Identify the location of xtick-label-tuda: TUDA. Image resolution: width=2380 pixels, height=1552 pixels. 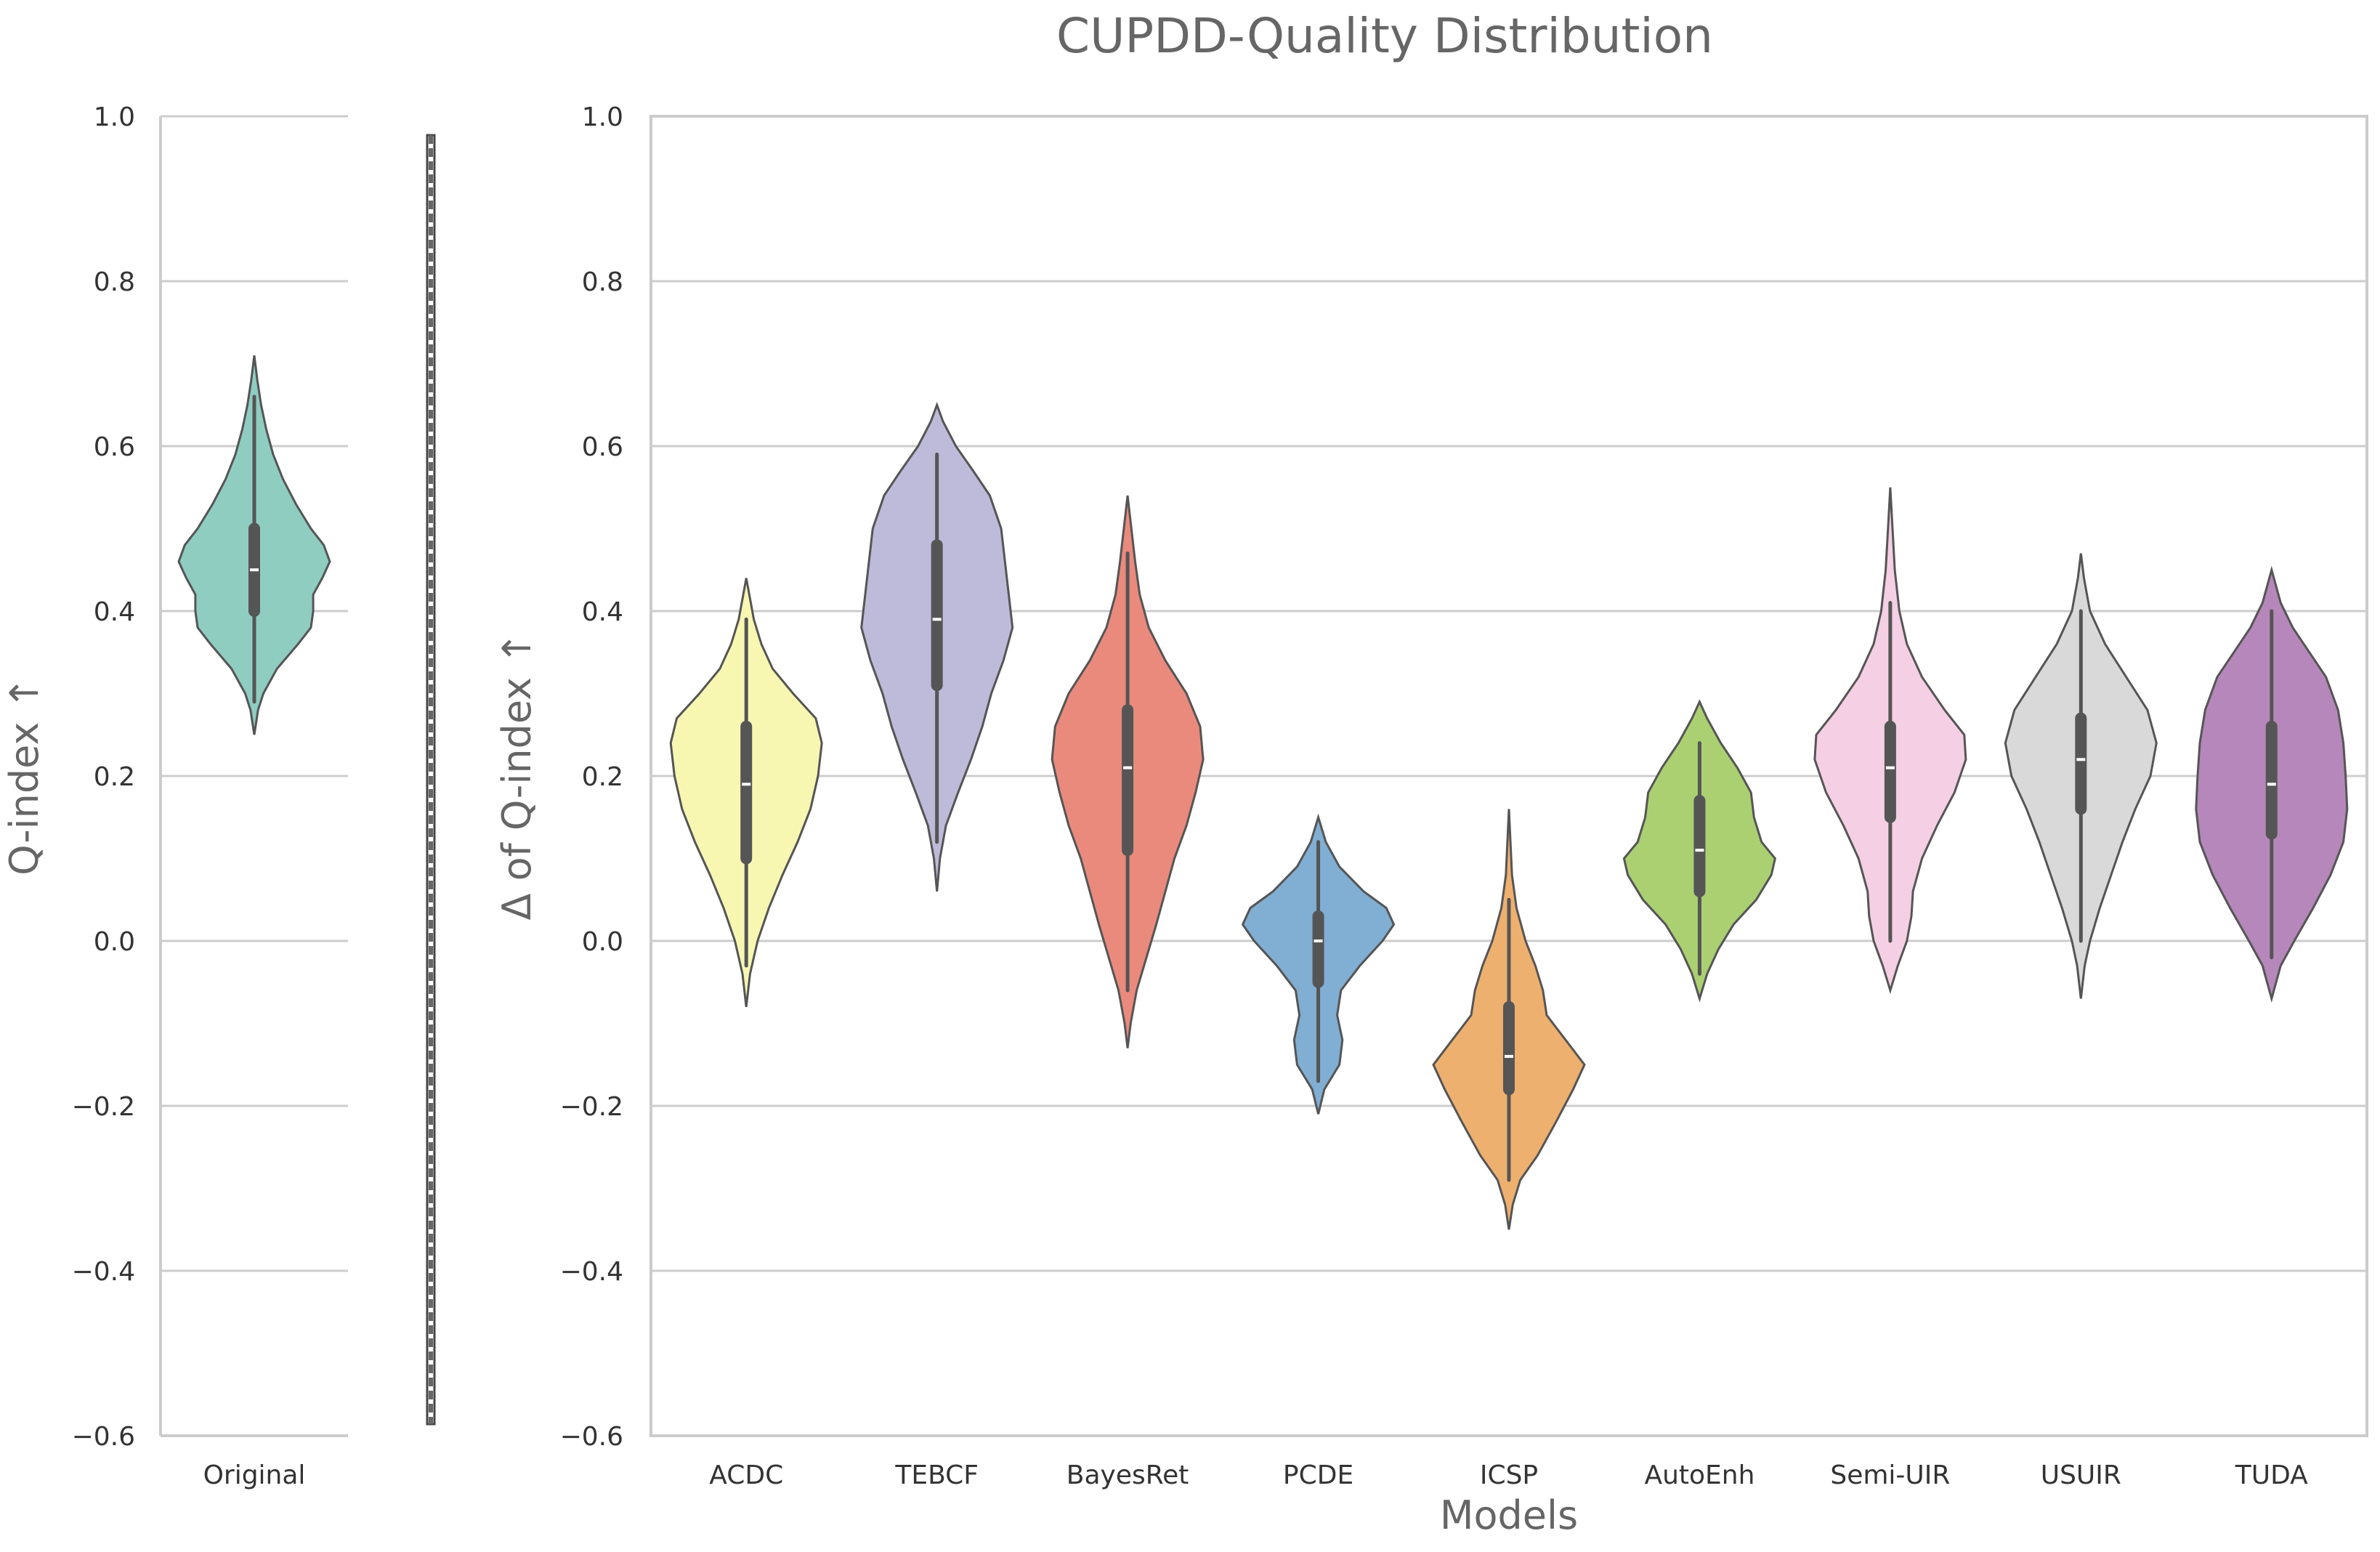
(2271, 1475).